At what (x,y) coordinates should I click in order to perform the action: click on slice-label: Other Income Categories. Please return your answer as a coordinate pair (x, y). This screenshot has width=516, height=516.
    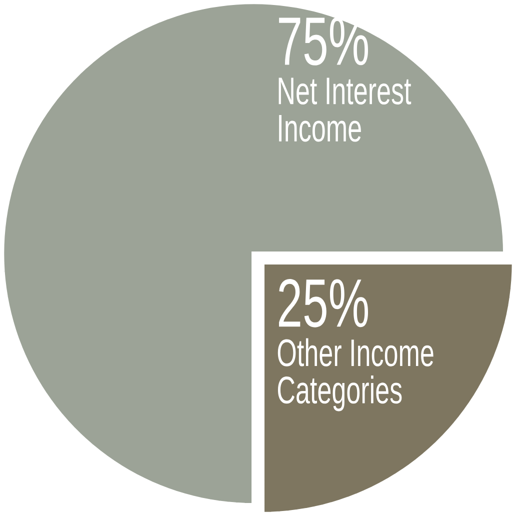
    Looking at the image, I should click on (356, 375).